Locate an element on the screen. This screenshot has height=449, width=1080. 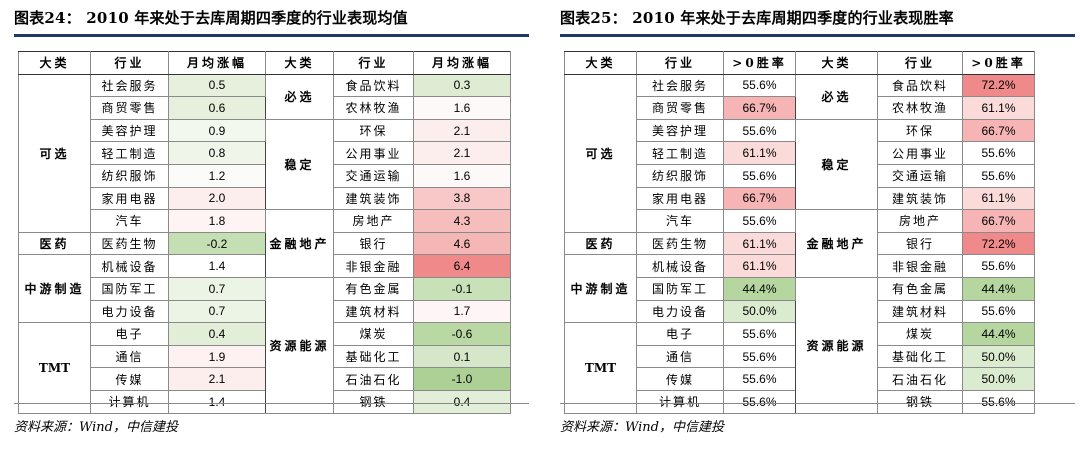
industry-cell: 非银金融 is located at coordinates (373, 266).